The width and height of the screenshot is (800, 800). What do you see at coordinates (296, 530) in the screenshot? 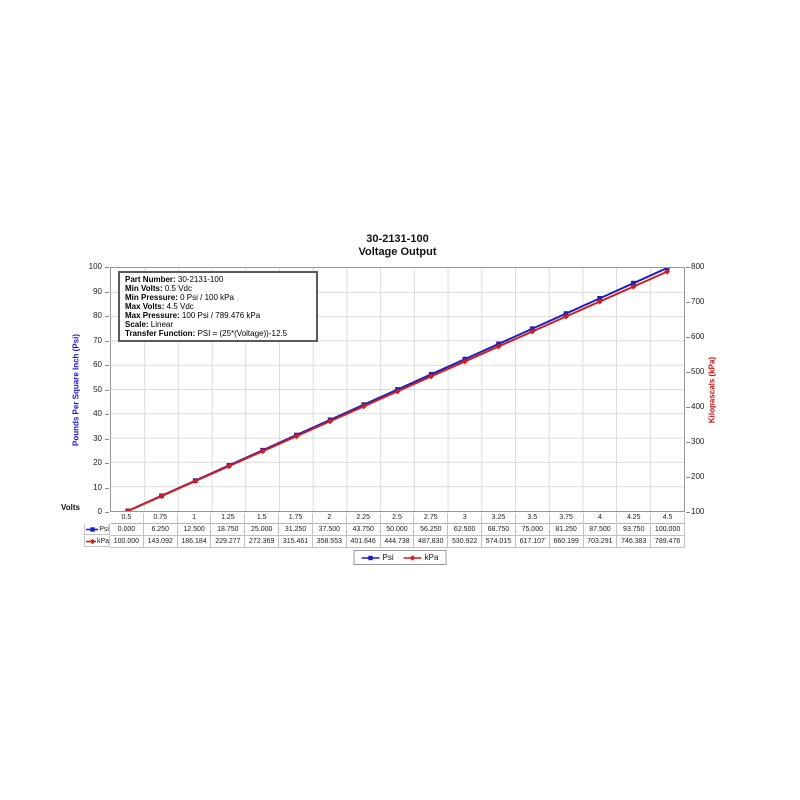
I see `table-value-cell-psi: 31.250` at bounding box center [296, 530].